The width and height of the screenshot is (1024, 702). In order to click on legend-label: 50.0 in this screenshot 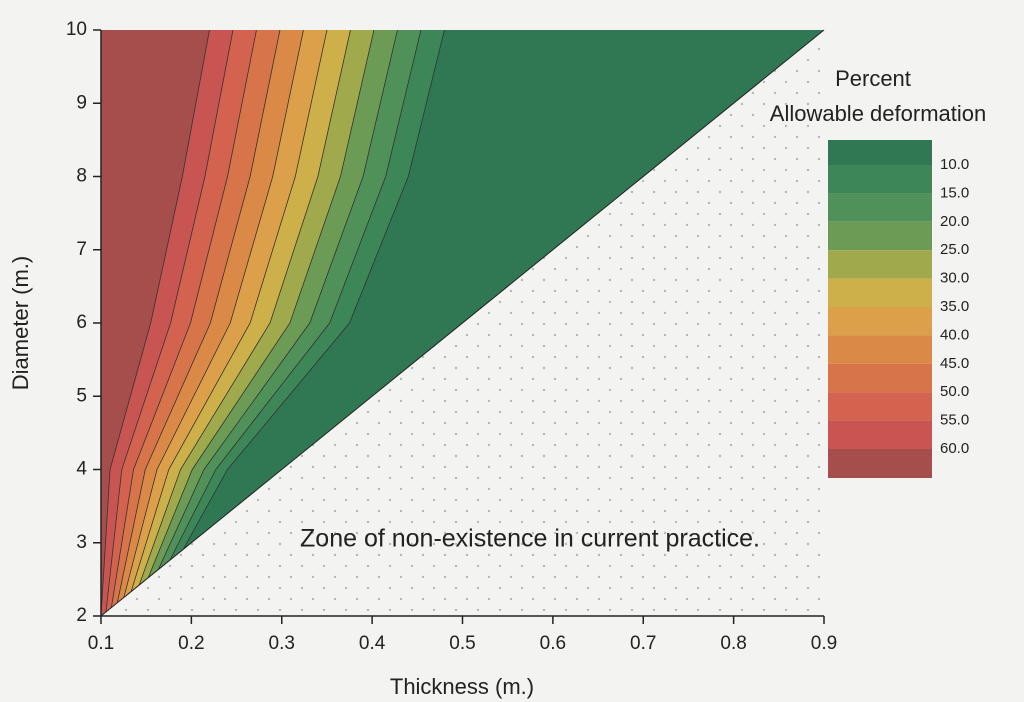, I will do `click(954, 391)`.